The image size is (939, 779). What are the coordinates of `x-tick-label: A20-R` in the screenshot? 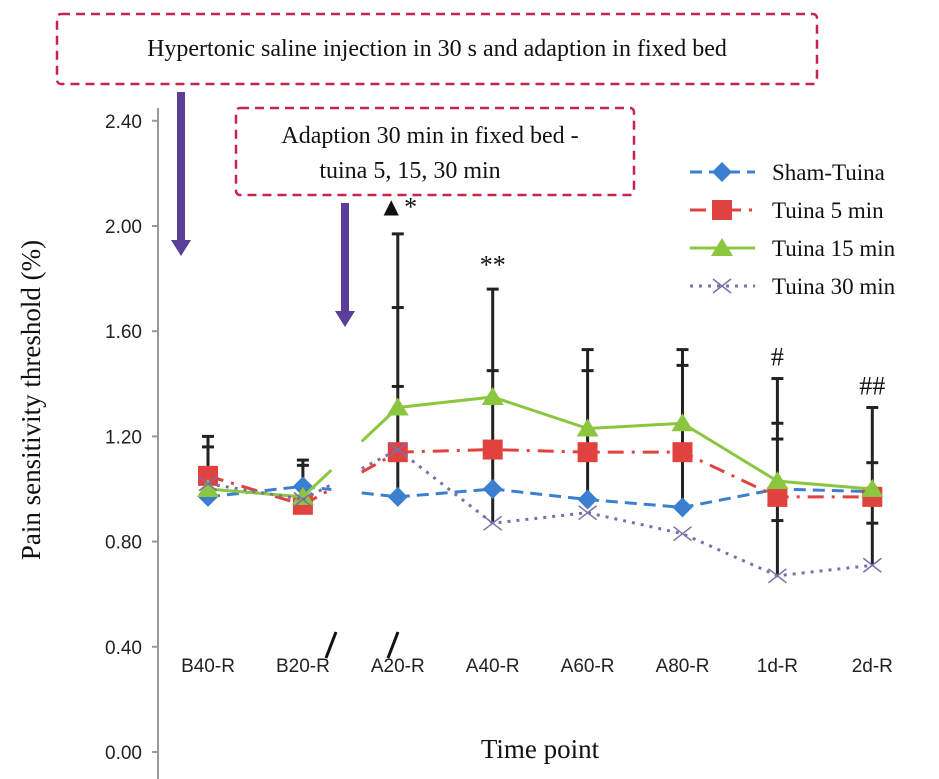 It's located at (398, 666).